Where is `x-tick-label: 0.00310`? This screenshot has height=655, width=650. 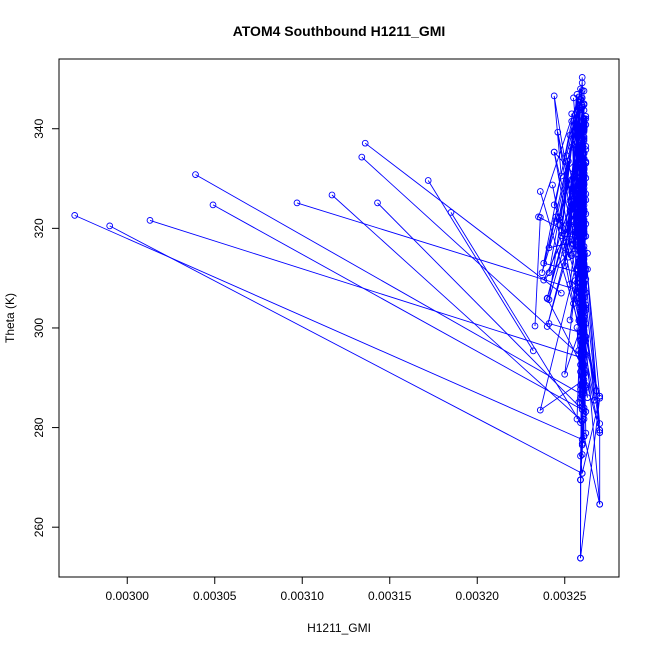 x-tick-label: 0.00310 is located at coordinates (303, 596).